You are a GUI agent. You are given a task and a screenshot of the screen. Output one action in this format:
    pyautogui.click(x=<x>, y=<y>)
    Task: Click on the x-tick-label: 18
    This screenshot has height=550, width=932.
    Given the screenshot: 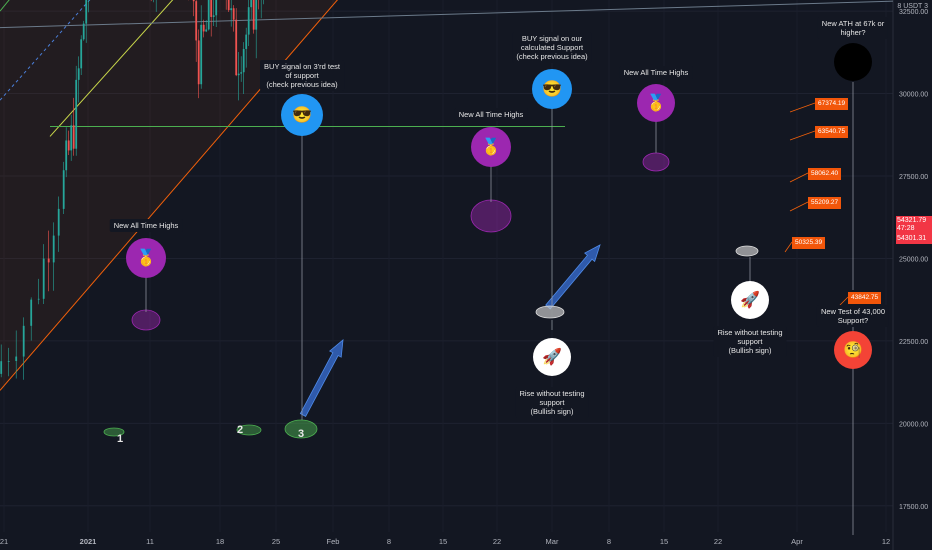 What is the action you would take?
    pyautogui.click(x=220, y=541)
    